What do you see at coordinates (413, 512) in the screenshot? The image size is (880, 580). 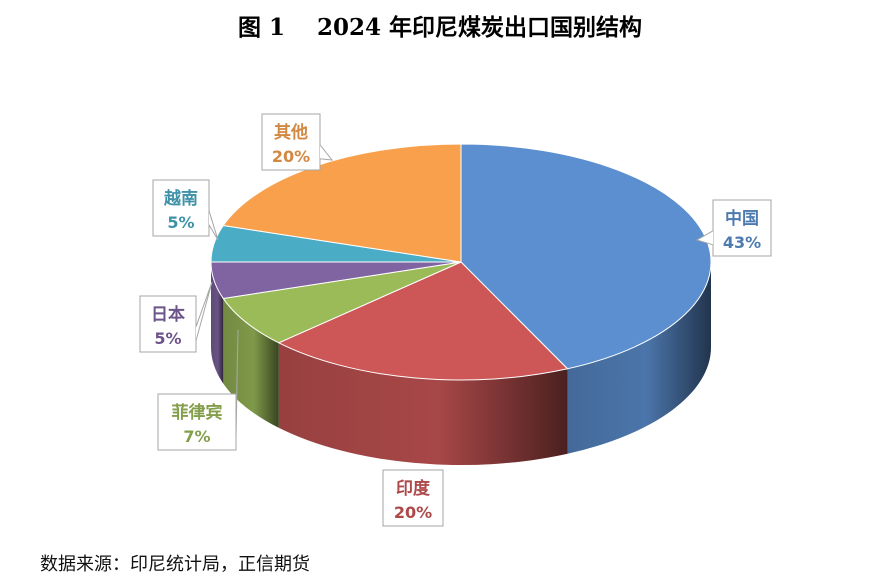 I see `slice-value-label-1: 20%` at bounding box center [413, 512].